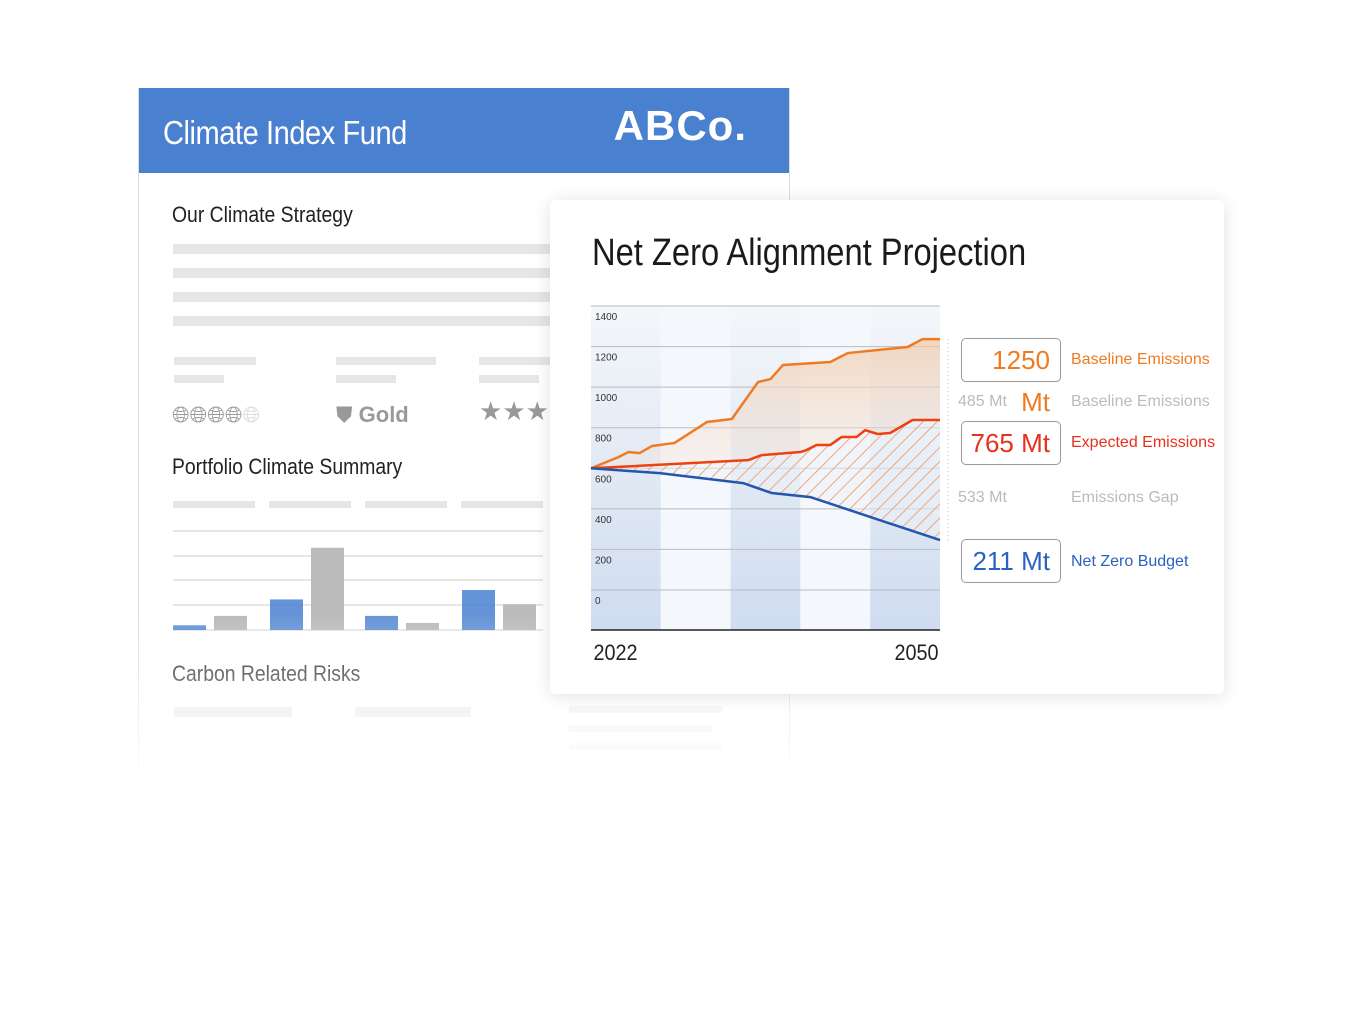 This screenshot has width=1364, height=1017. Describe the element at coordinates (603, 479) in the screenshot. I see `y-tick-label: 600` at that location.